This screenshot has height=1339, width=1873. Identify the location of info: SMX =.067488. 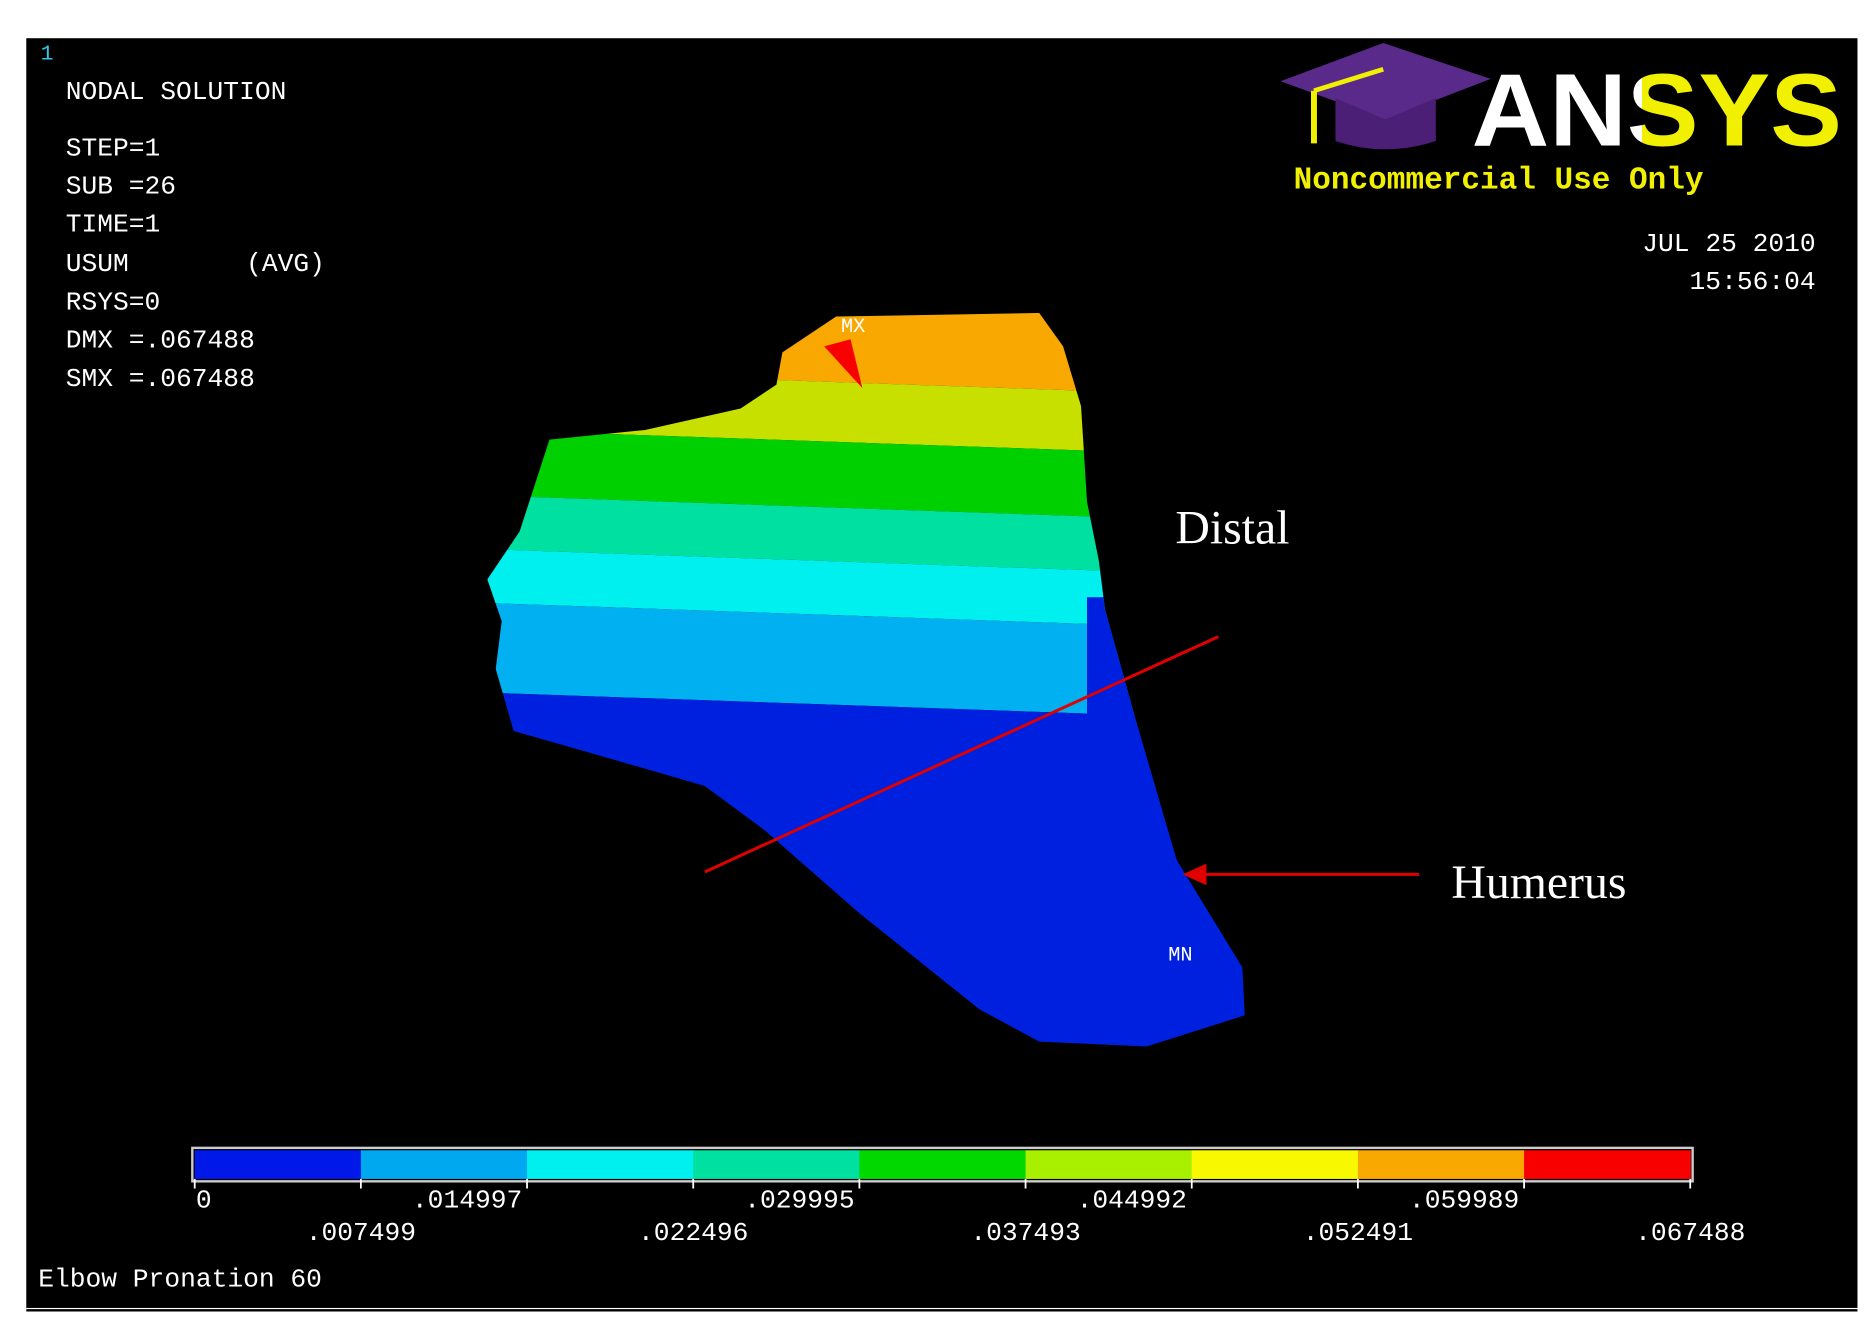
(160, 379).